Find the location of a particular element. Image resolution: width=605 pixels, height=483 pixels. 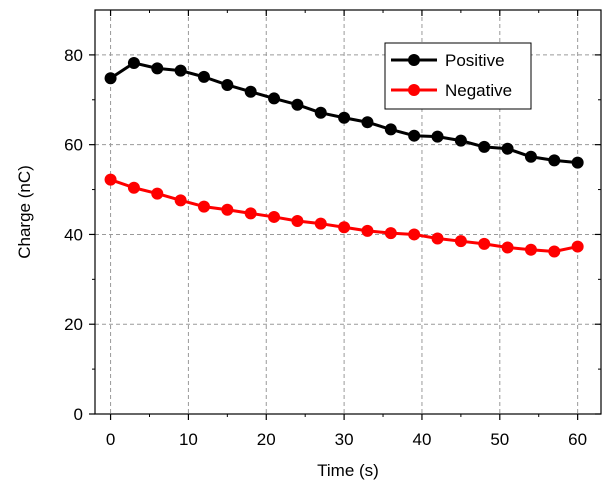

legend: Positive Negative is located at coordinates (458, 76).